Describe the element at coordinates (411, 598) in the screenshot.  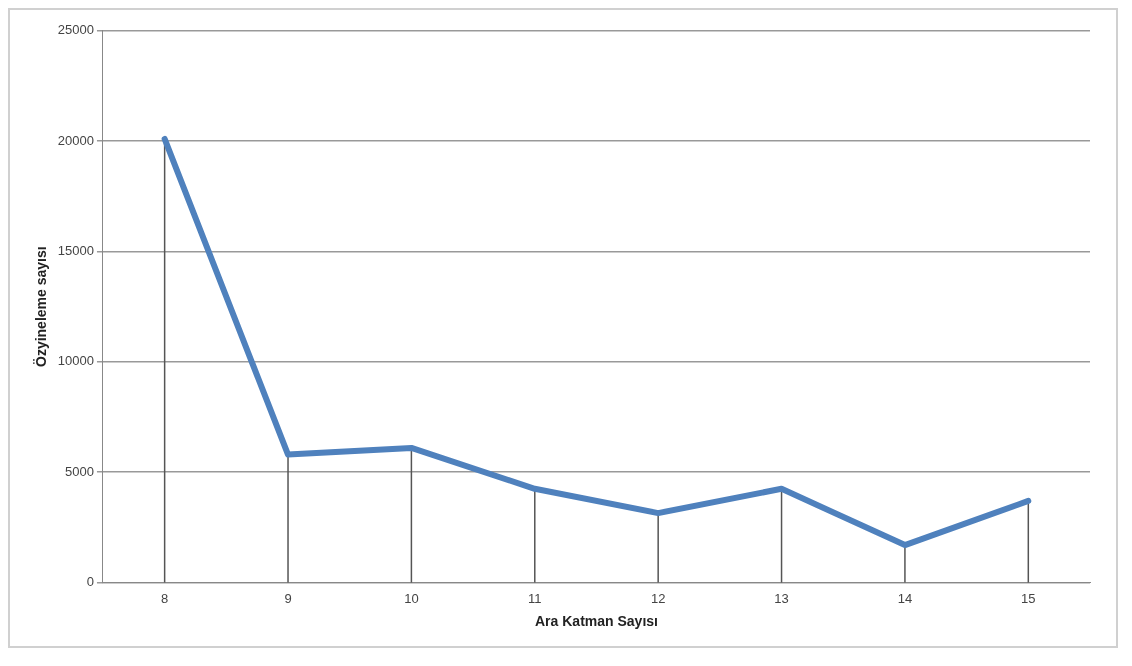
I see `x-tick-label: 10` at that location.